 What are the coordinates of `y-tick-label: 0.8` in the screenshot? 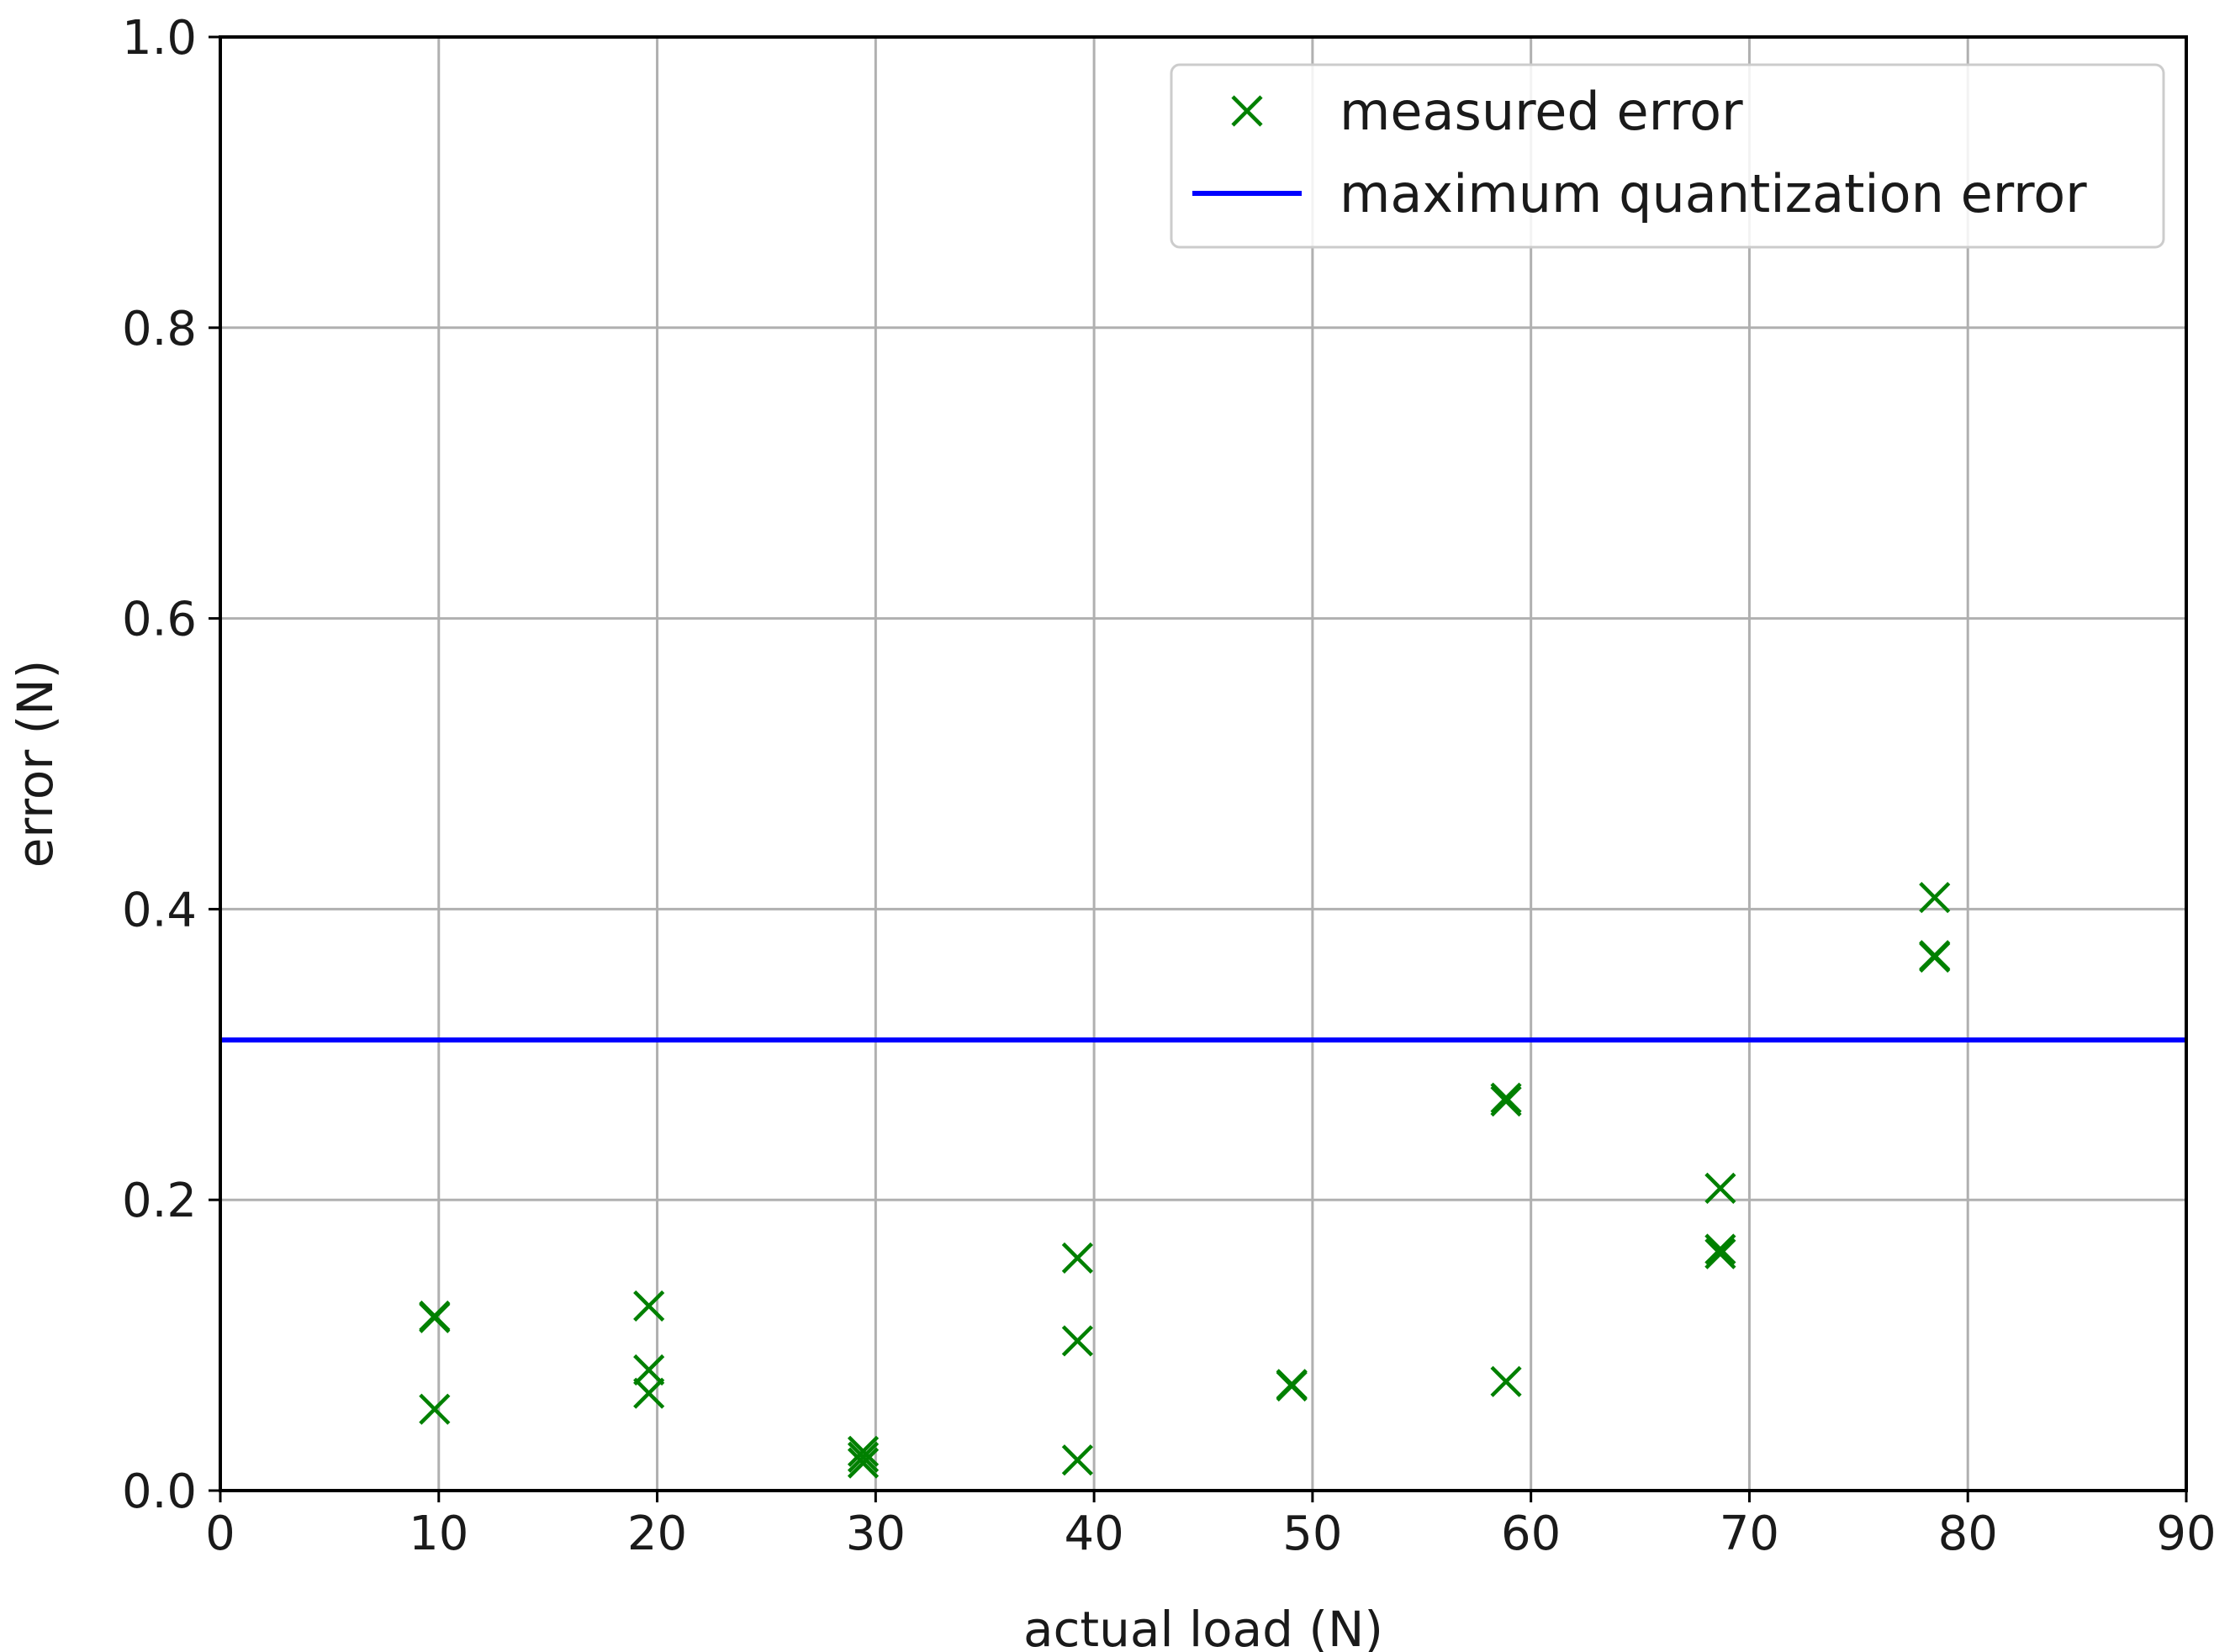 It's located at (159, 329).